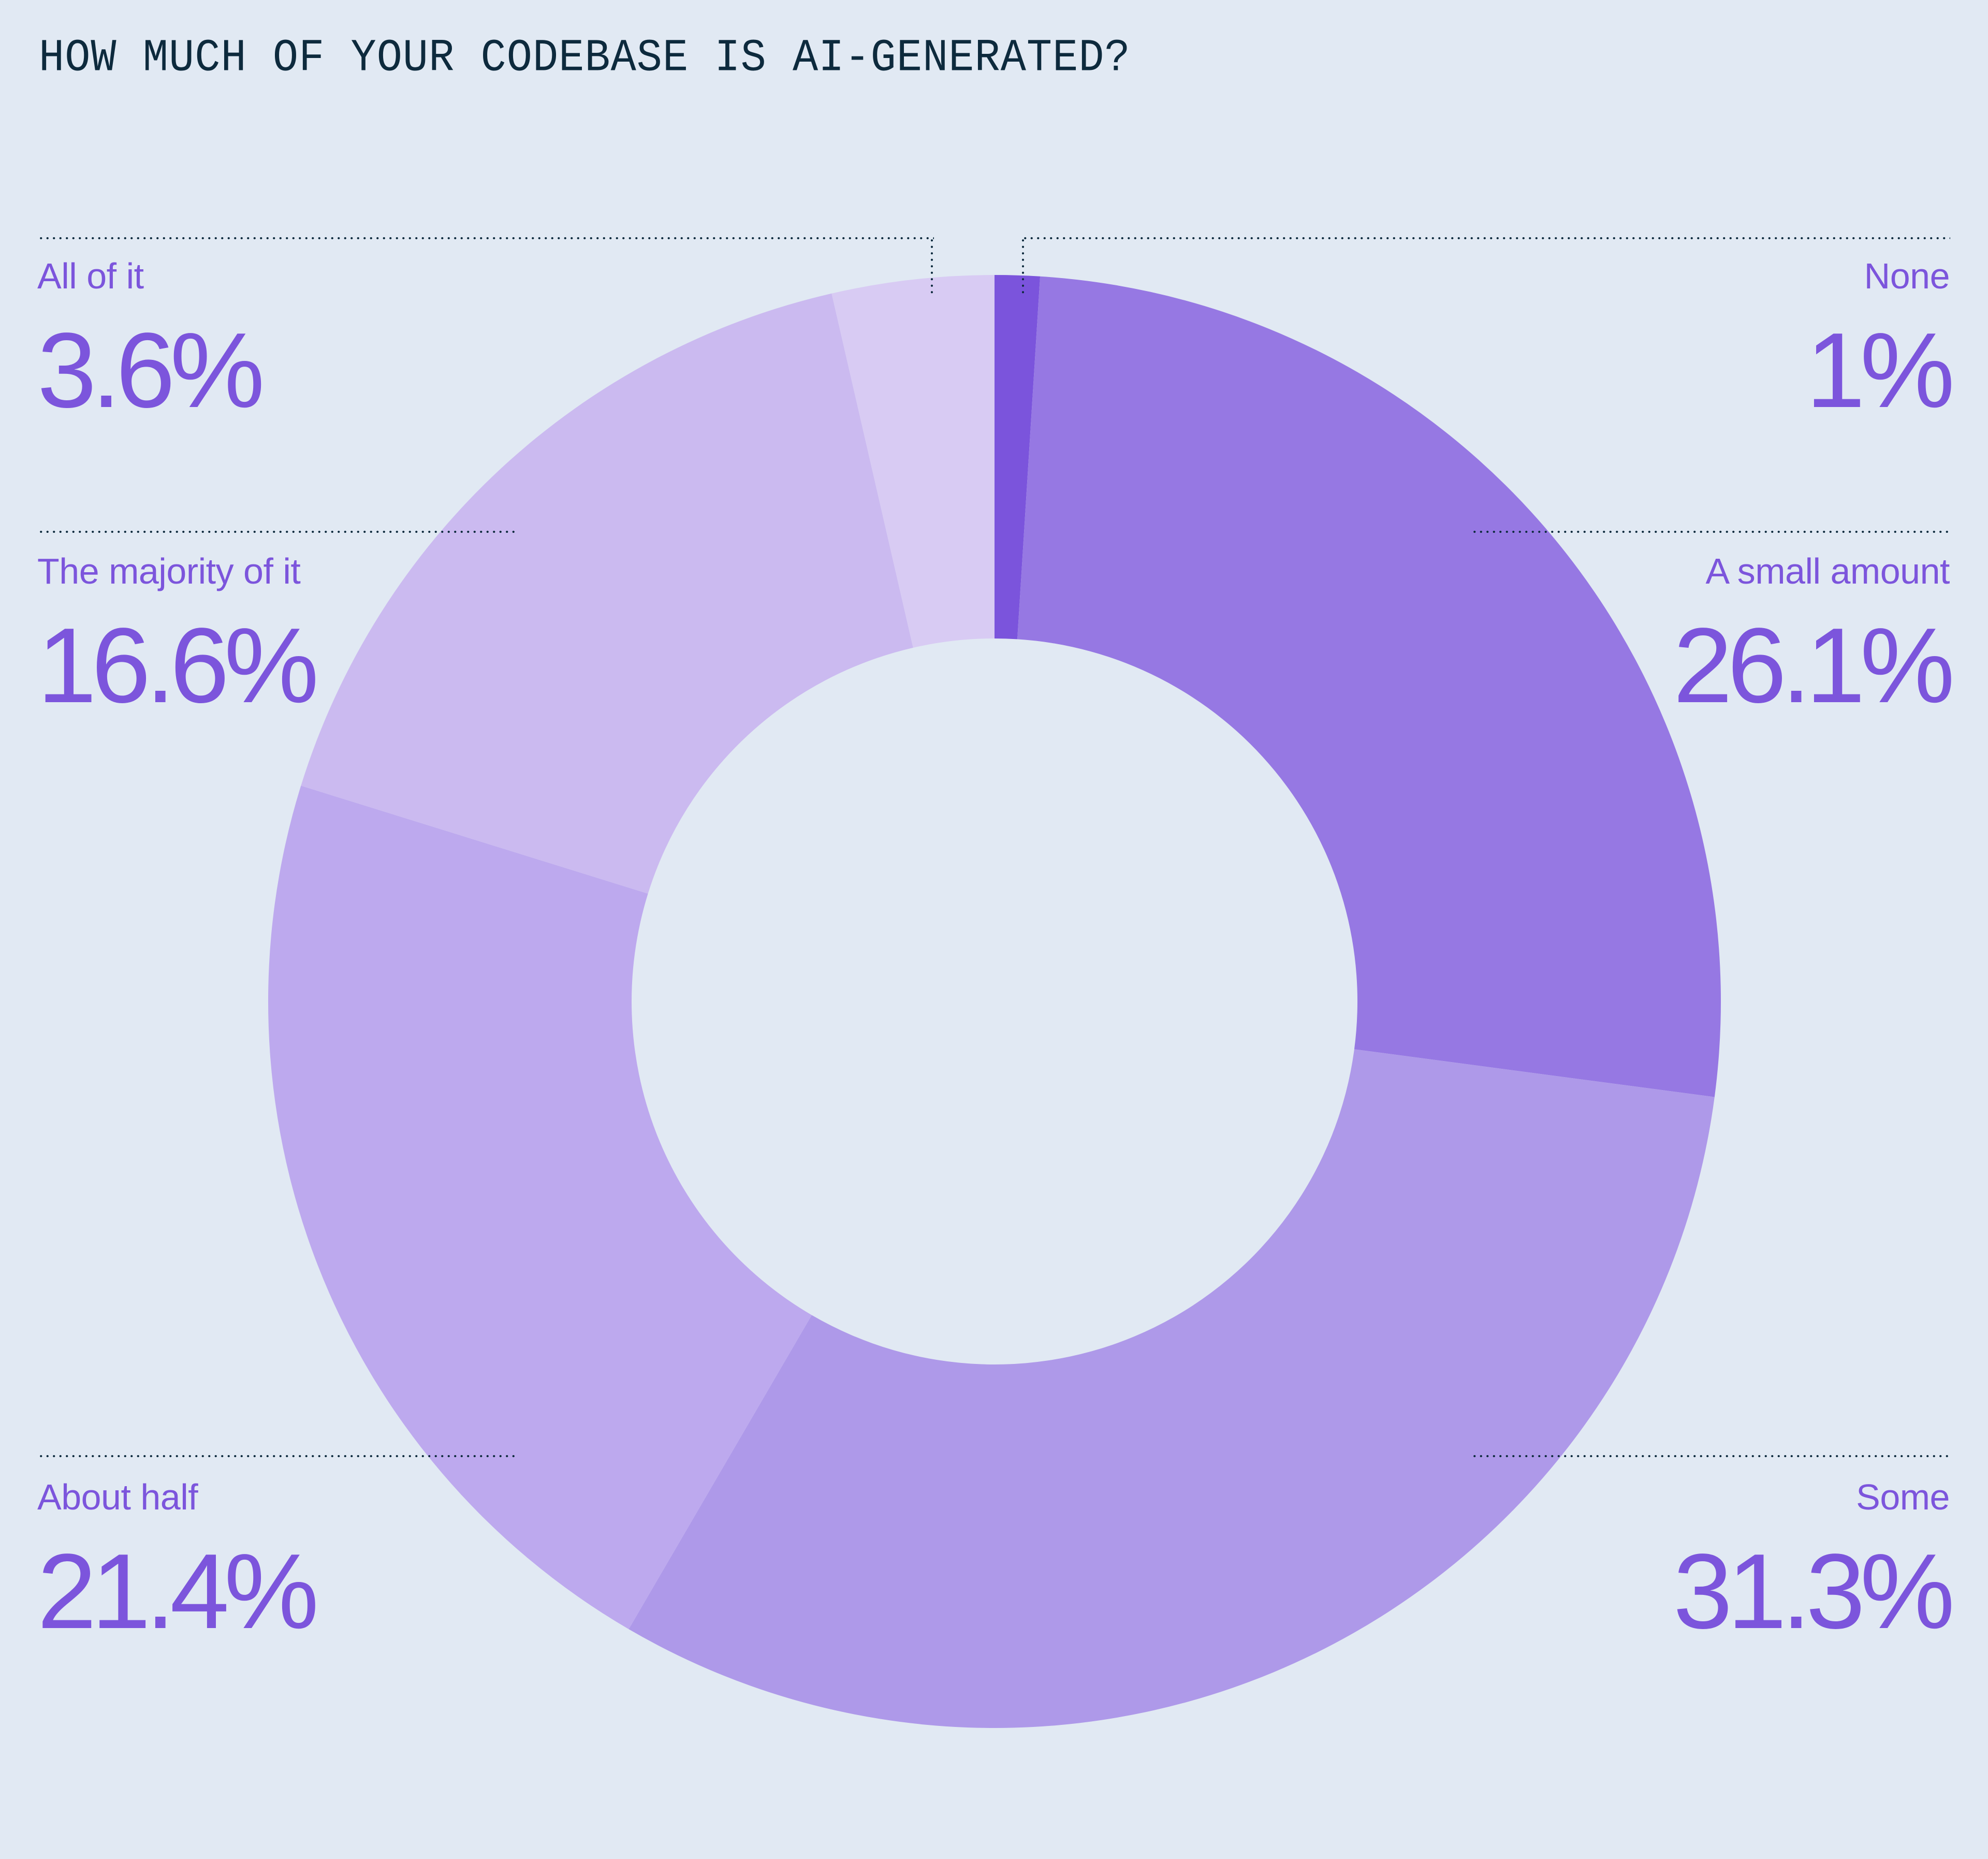 The height and width of the screenshot is (1859, 1988). What do you see at coordinates (540, 1208) in the screenshot?
I see `donut-slice-about-half` at bounding box center [540, 1208].